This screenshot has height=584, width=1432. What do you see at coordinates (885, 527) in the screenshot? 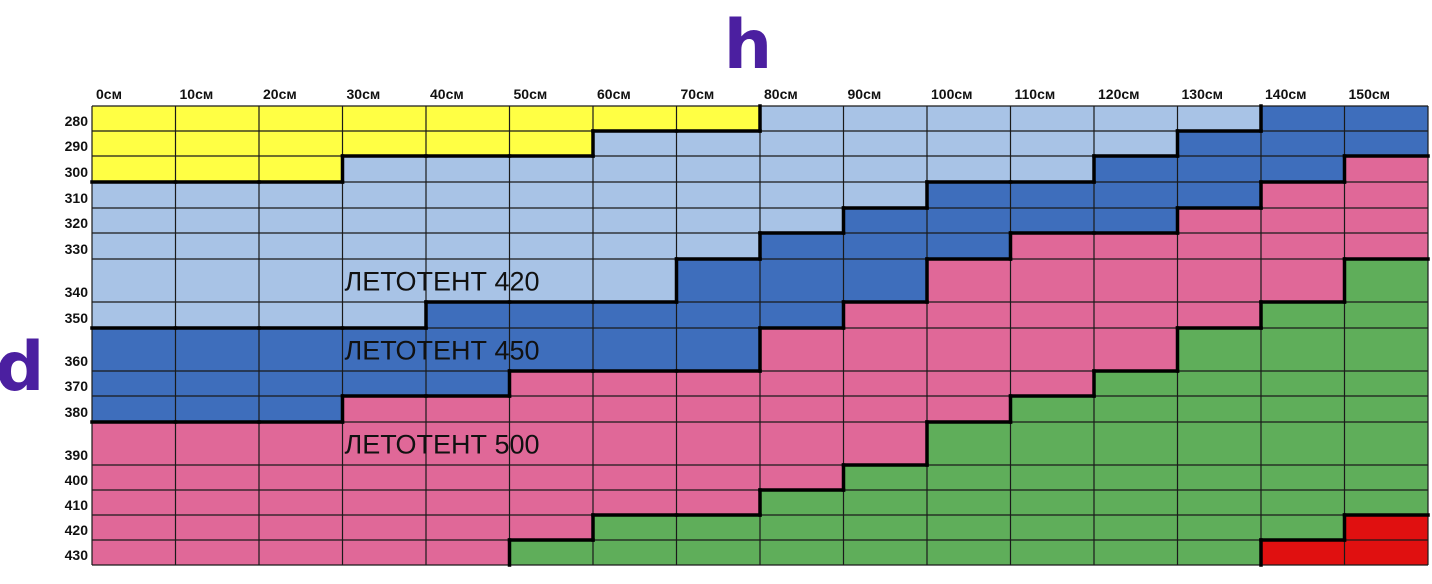
I see `cell-420-90см` at bounding box center [885, 527].